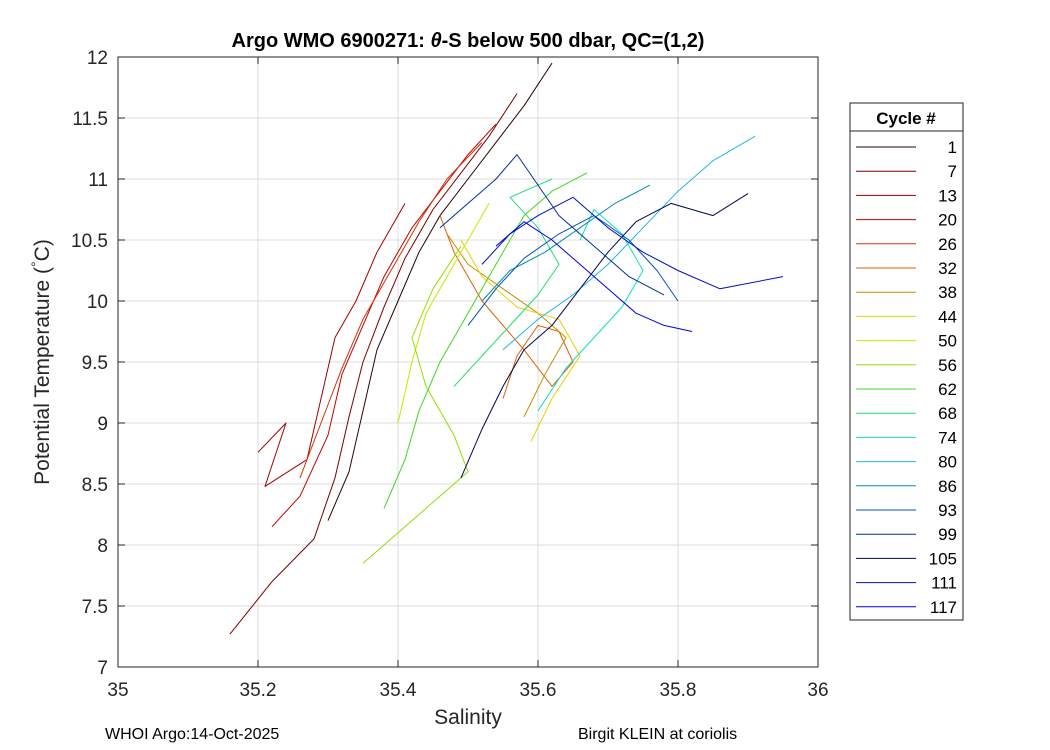  I want to click on x-tick-label: 35.6, so click(538, 690).